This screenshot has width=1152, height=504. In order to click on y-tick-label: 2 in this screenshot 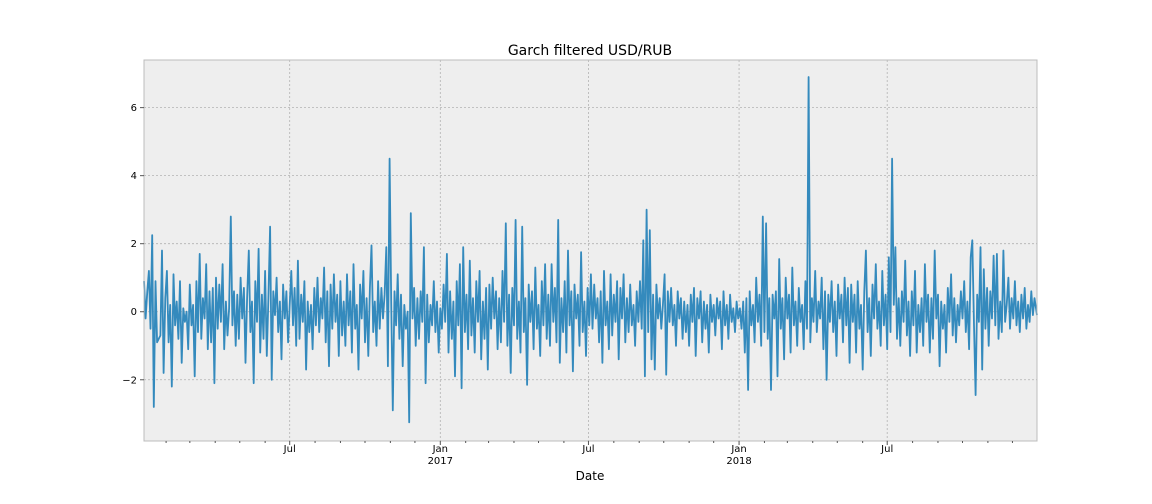, I will do `click(134, 244)`.